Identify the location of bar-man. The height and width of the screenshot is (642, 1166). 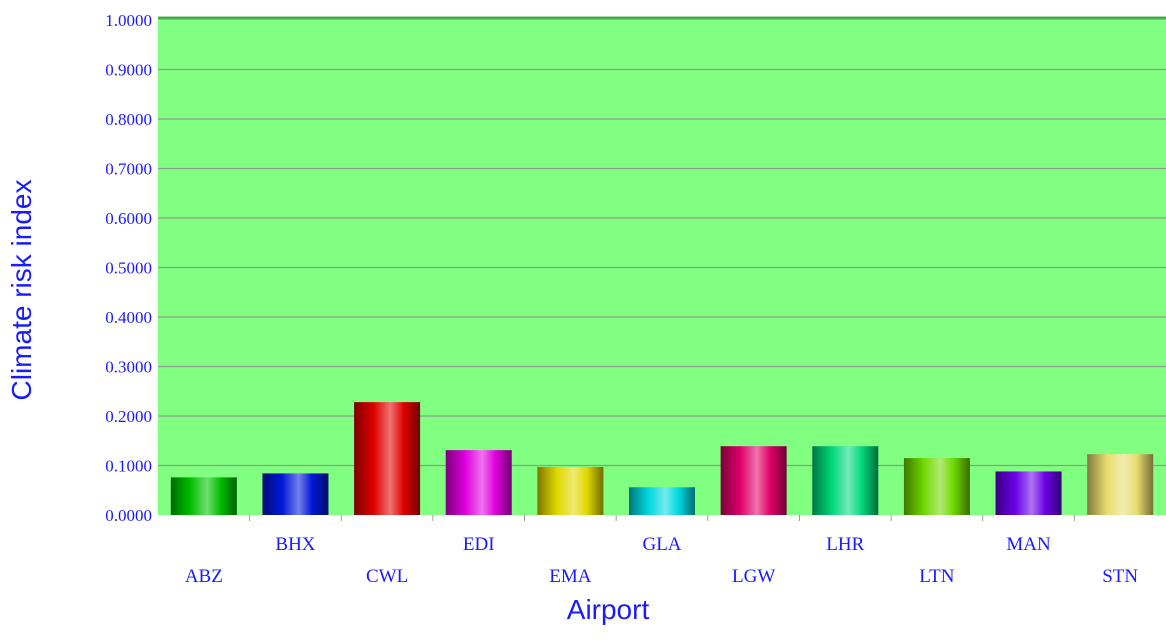
(1028, 493).